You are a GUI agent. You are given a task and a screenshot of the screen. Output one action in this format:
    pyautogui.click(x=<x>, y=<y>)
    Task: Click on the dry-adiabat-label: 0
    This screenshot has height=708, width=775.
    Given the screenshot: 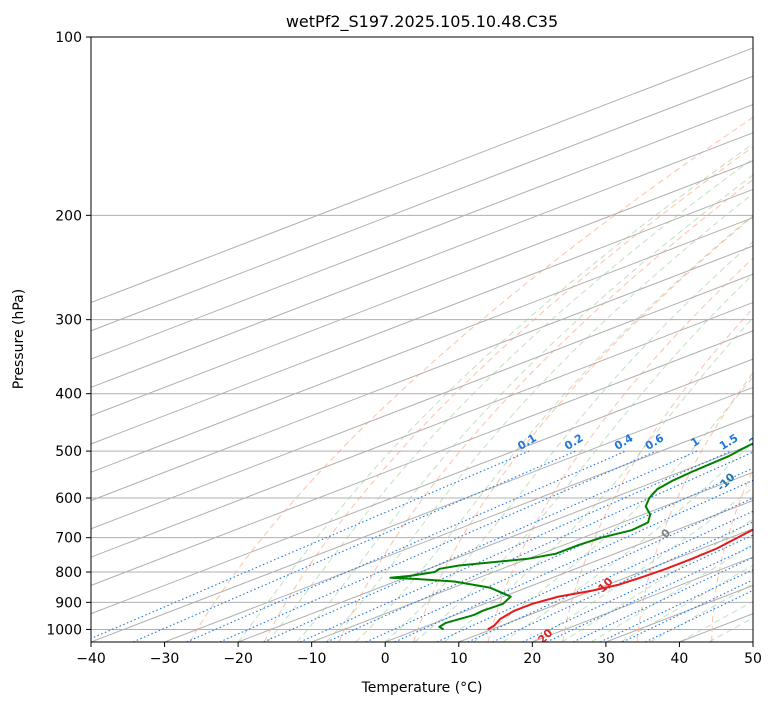 What is the action you would take?
    pyautogui.click(x=666, y=533)
    